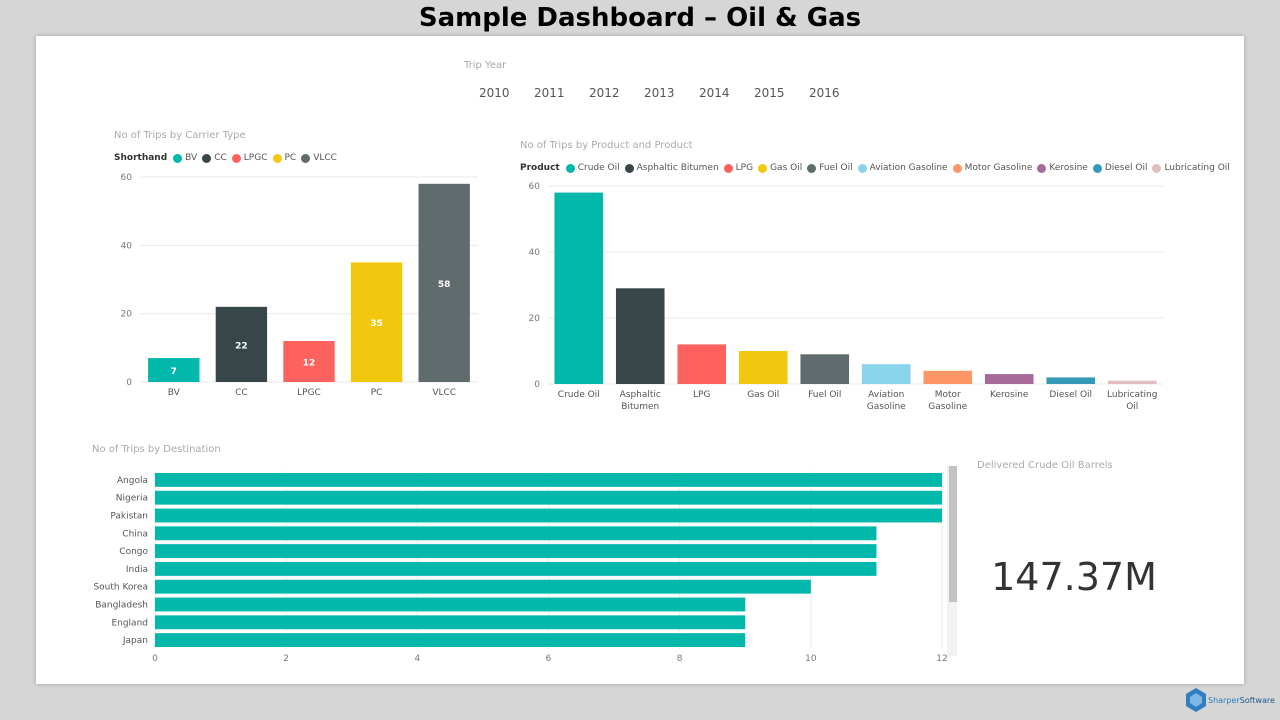  I want to click on x-tick-label: Gasoline, so click(886, 407).